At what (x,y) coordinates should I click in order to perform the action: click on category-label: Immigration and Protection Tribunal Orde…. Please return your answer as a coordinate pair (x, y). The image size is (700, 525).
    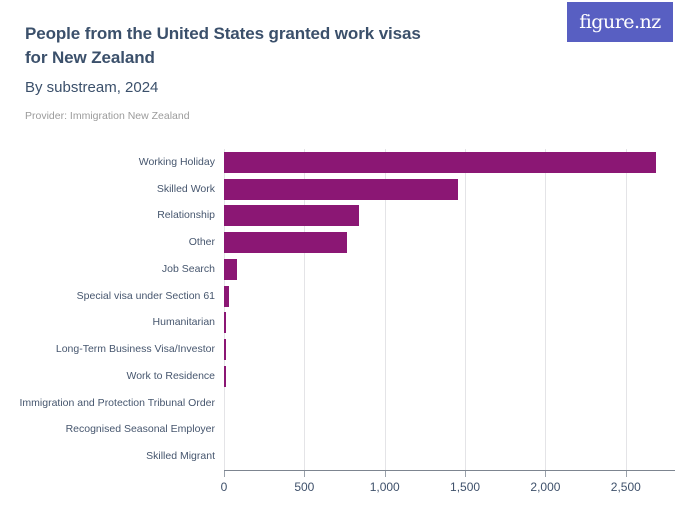
    Looking at the image, I should click on (117, 402).